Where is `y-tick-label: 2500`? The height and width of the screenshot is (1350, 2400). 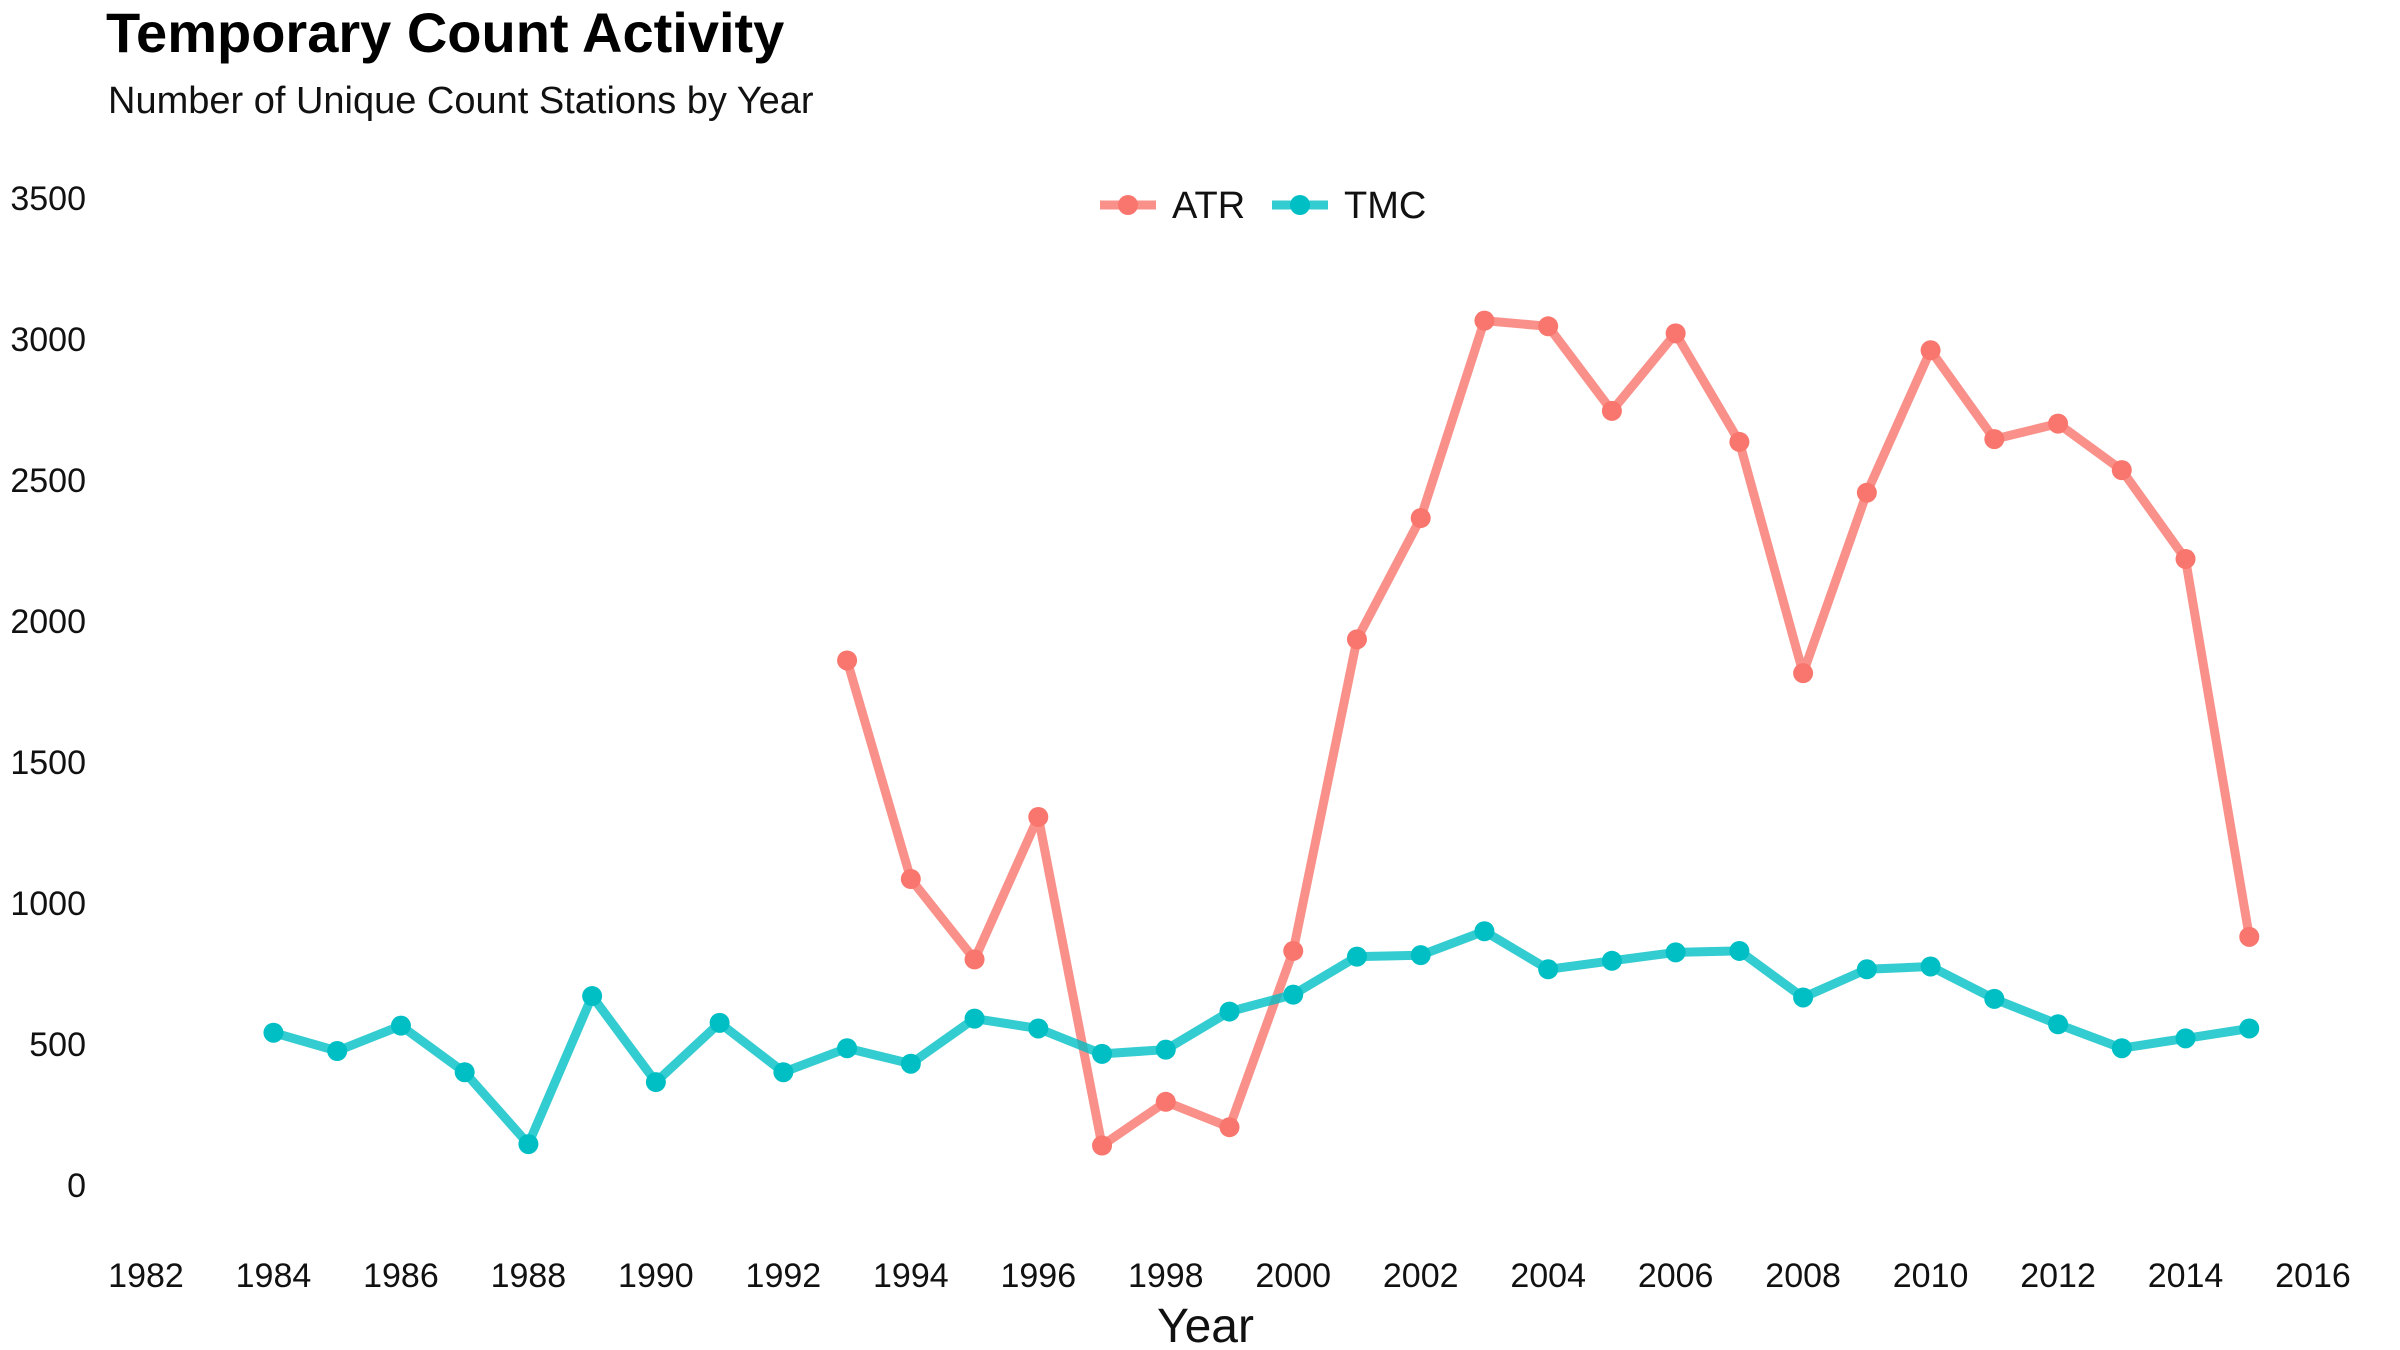 y-tick-label: 2500 is located at coordinates (48, 481).